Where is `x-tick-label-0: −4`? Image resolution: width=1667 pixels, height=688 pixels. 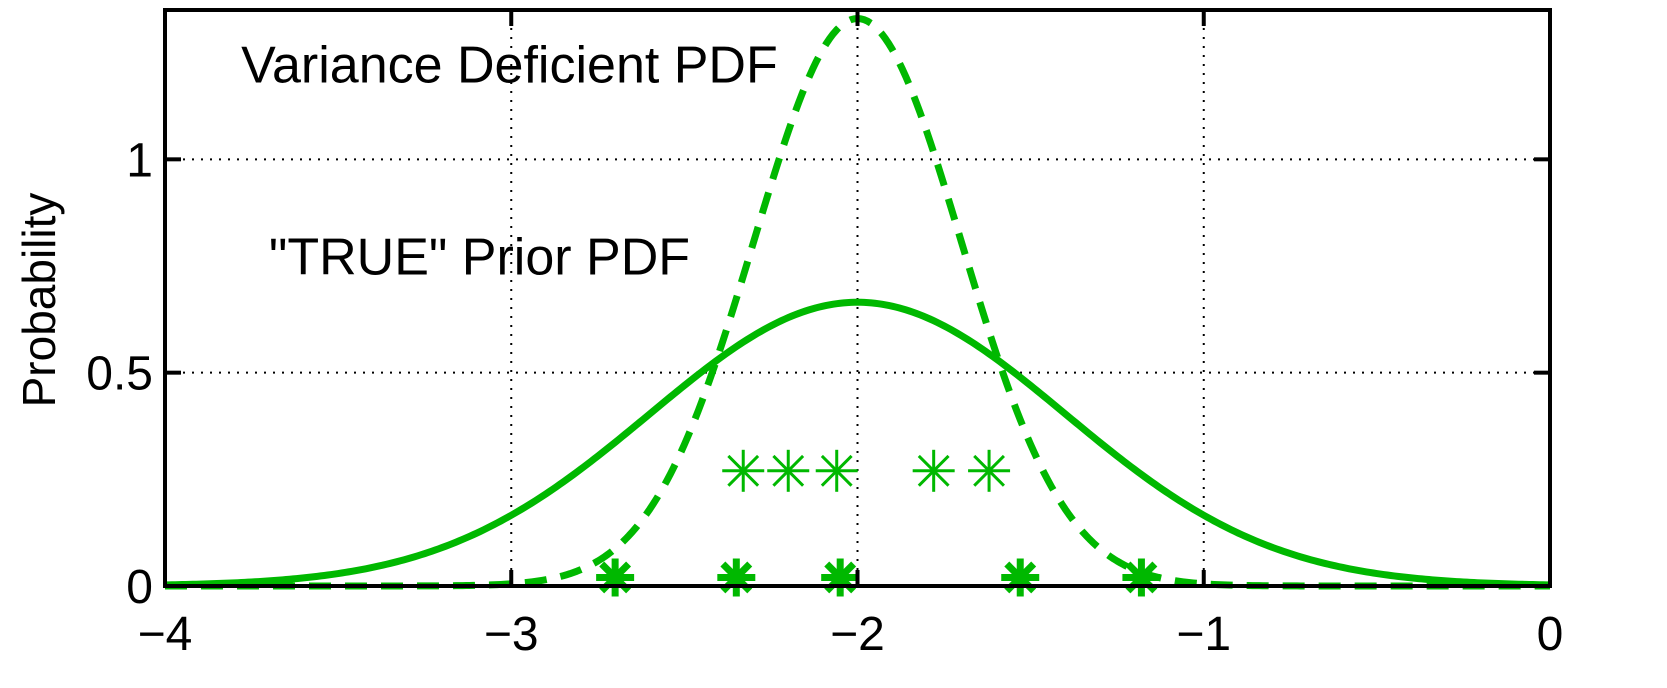
x-tick-label-0: −4 is located at coordinates (165, 634).